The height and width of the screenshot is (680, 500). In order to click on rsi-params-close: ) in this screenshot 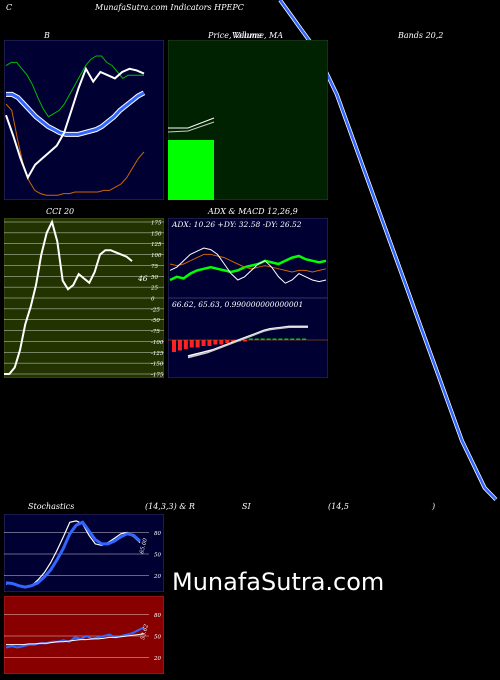, I will do `click(434, 506)`.